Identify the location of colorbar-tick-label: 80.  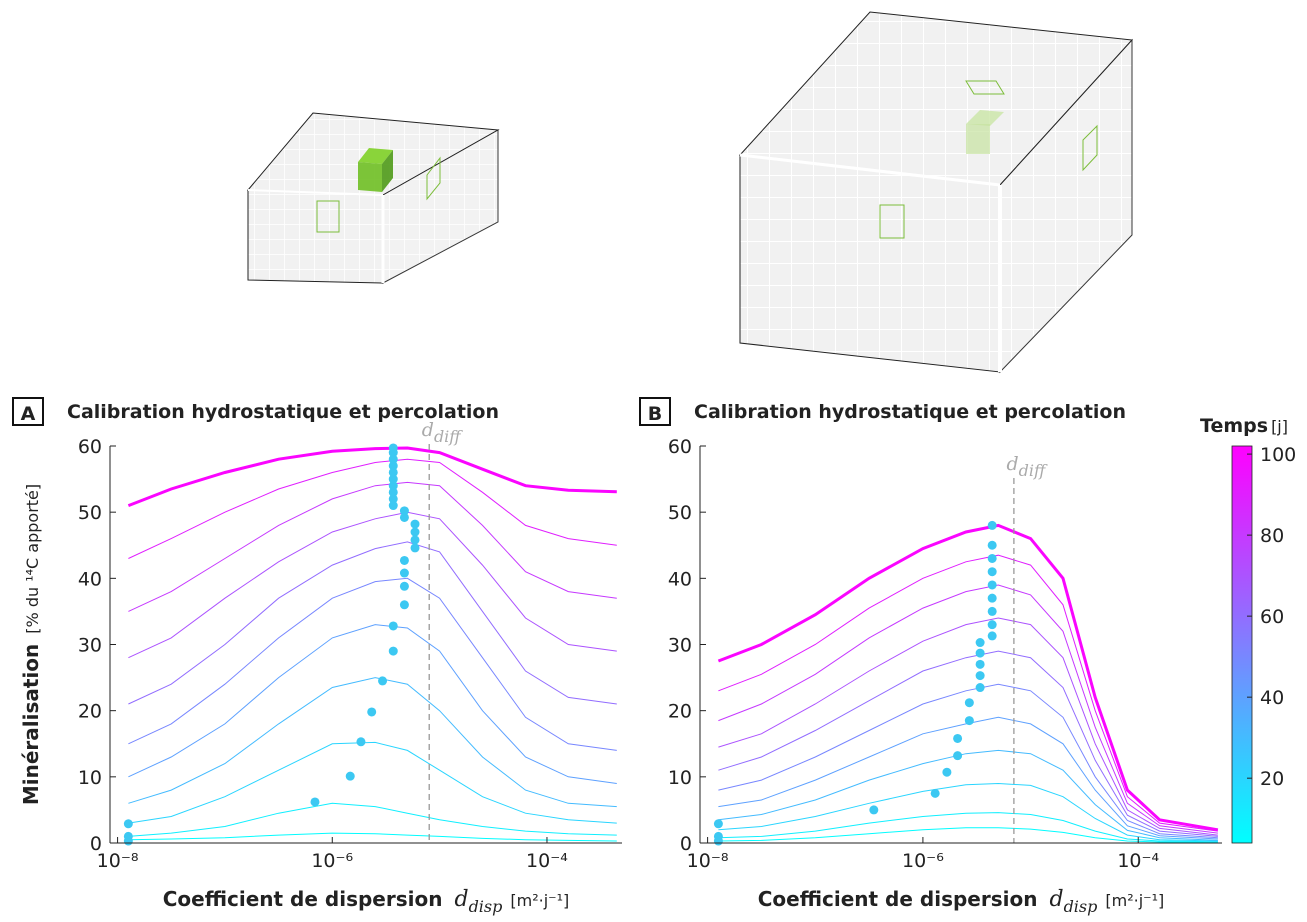
(1272, 536).